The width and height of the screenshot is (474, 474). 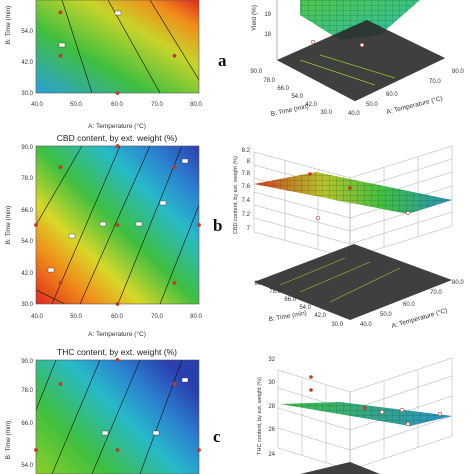 I want to click on back-wall-c, so click(x=314, y=420).